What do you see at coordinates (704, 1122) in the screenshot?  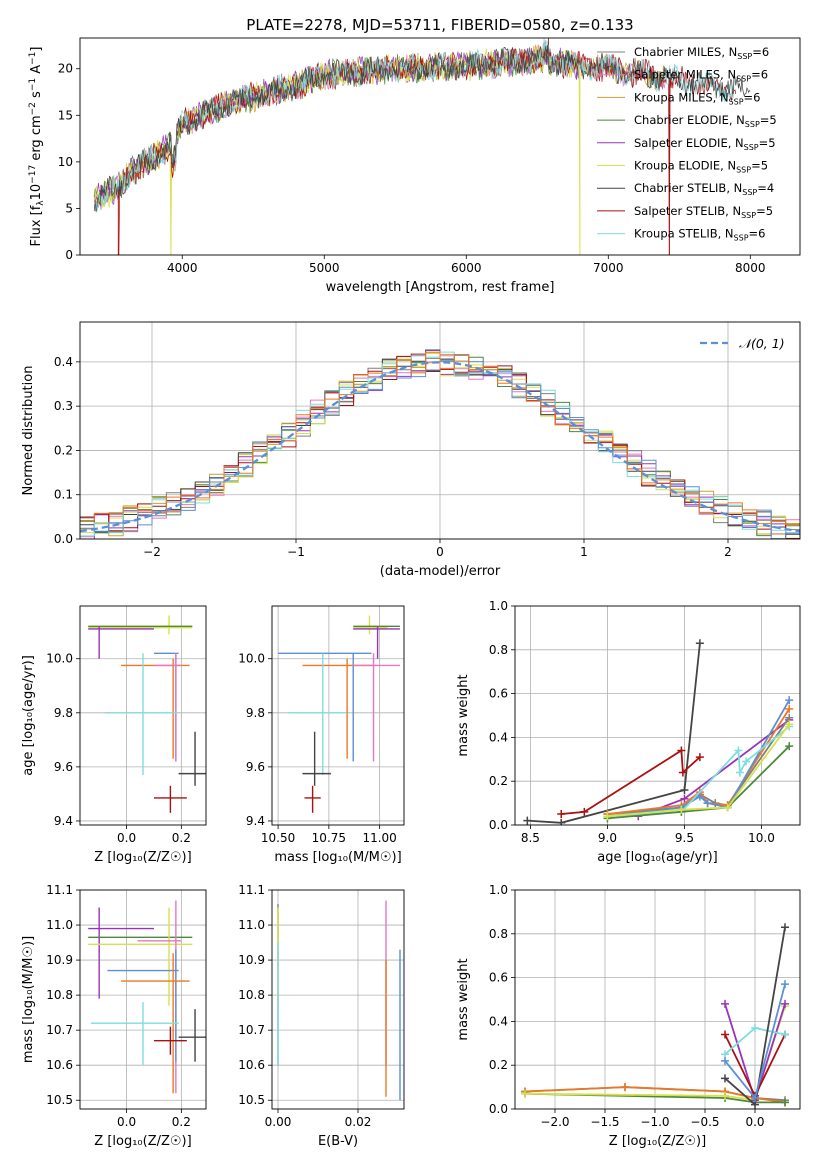 I see `x-tick-label: −0.5` at bounding box center [704, 1122].